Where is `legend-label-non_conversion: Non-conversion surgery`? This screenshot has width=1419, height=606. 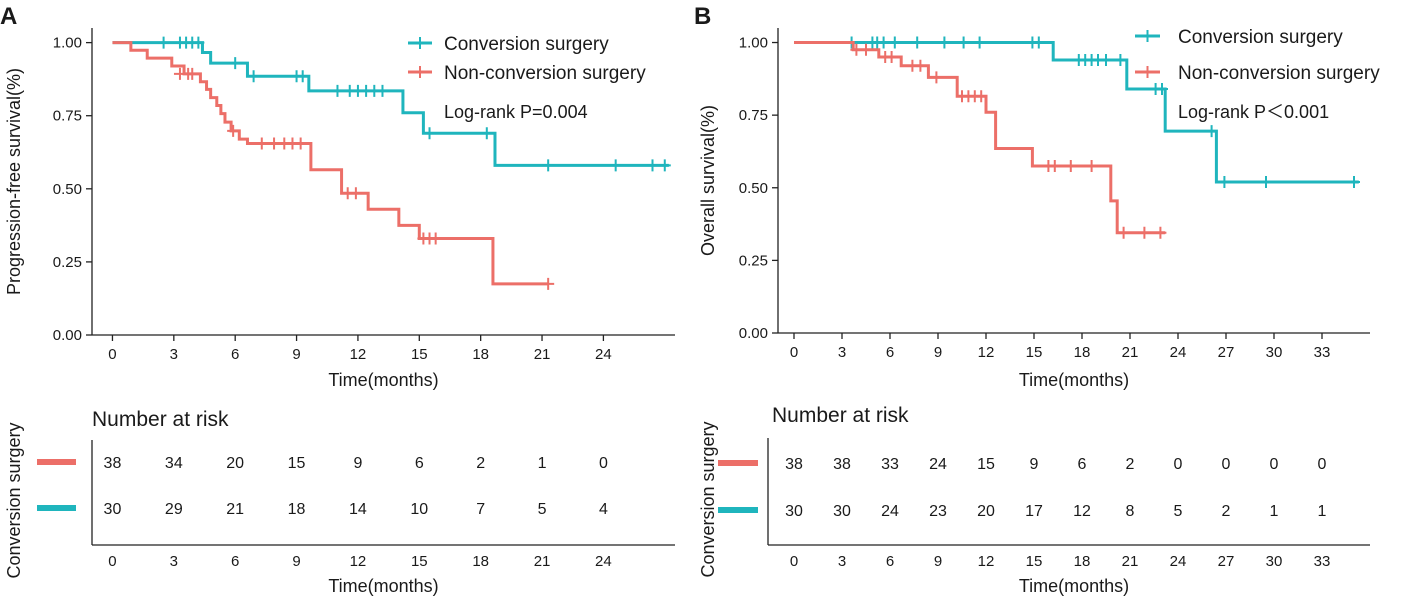
legend-label-non_conversion: Non-conversion surgery is located at coordinates (545, 73).